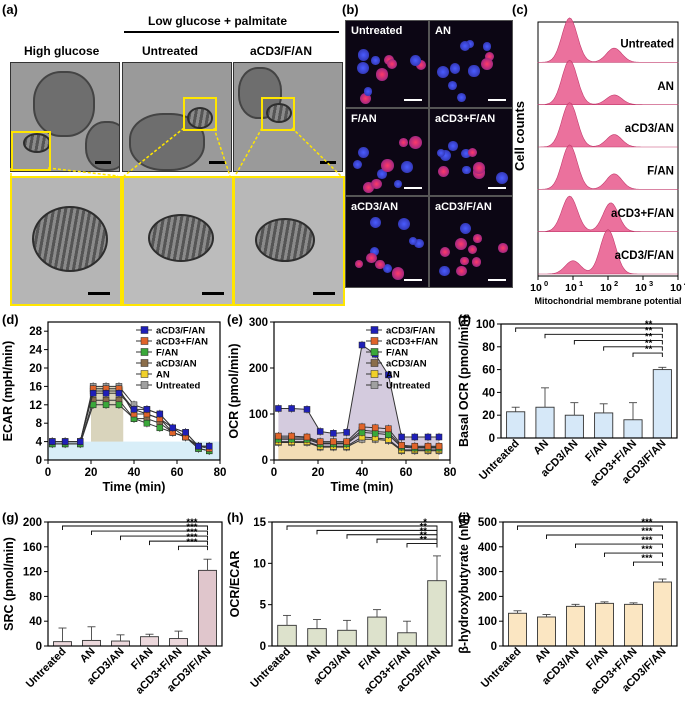 Image resolution: width=685 pixels, height=712 pixels. What do you see at coordinates (35, 387) in the screenshot?
I see `y-tick-label: 16` at bounding box center [35, 387].